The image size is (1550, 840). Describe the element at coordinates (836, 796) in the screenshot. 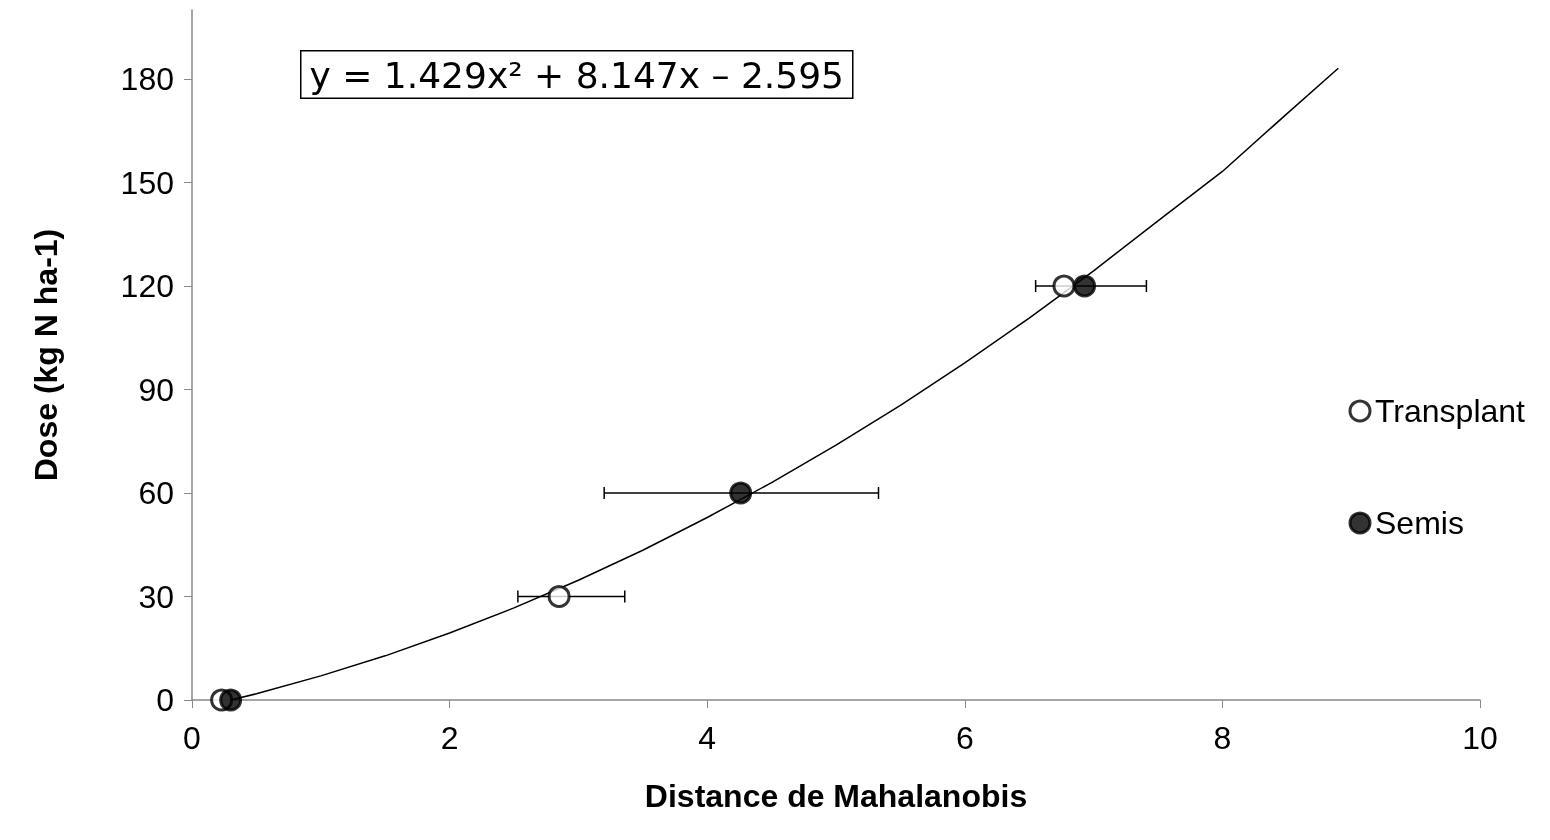

I see `x-axis-title: Distance de Mahalanobis` at that location.